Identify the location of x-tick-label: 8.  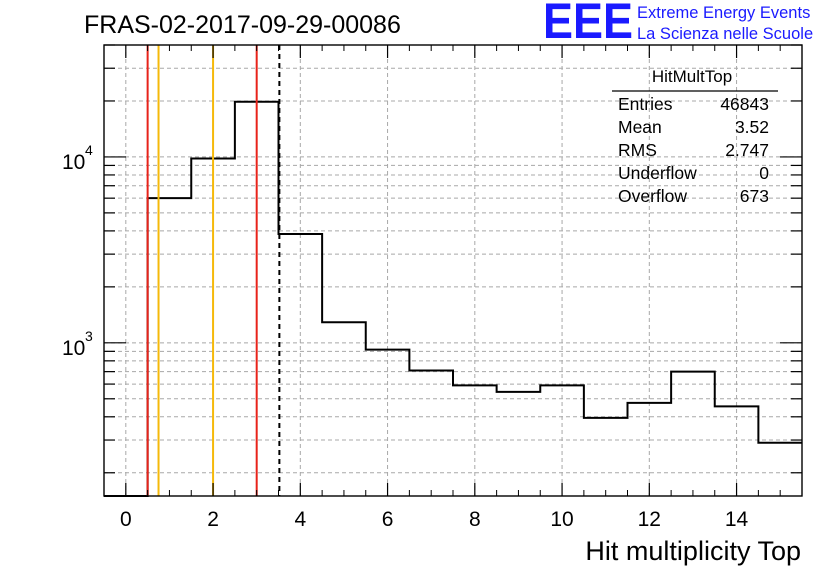
(475, 519).